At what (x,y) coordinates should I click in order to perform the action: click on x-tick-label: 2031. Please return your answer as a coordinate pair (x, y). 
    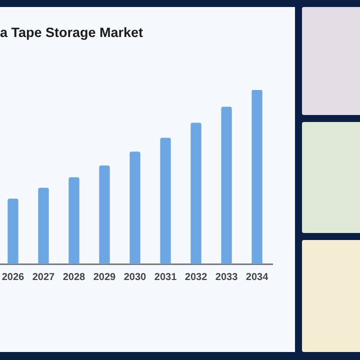
    Looking at the image, I should click on (166, 277).